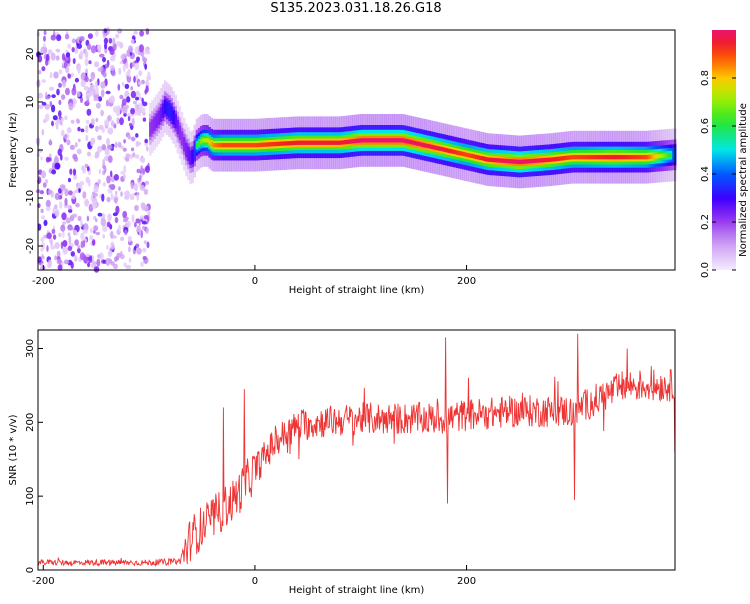 Image resolution: width=750 pixels, height=604 pixels. Describe the element at coordinates (13, 449) in the screenshot. I see `y-axis-label: SNR (10 * v/v)` at that location.